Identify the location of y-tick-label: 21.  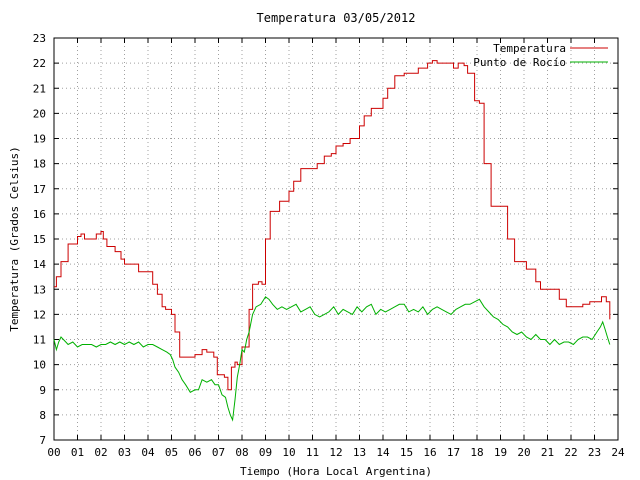
(39, 88).